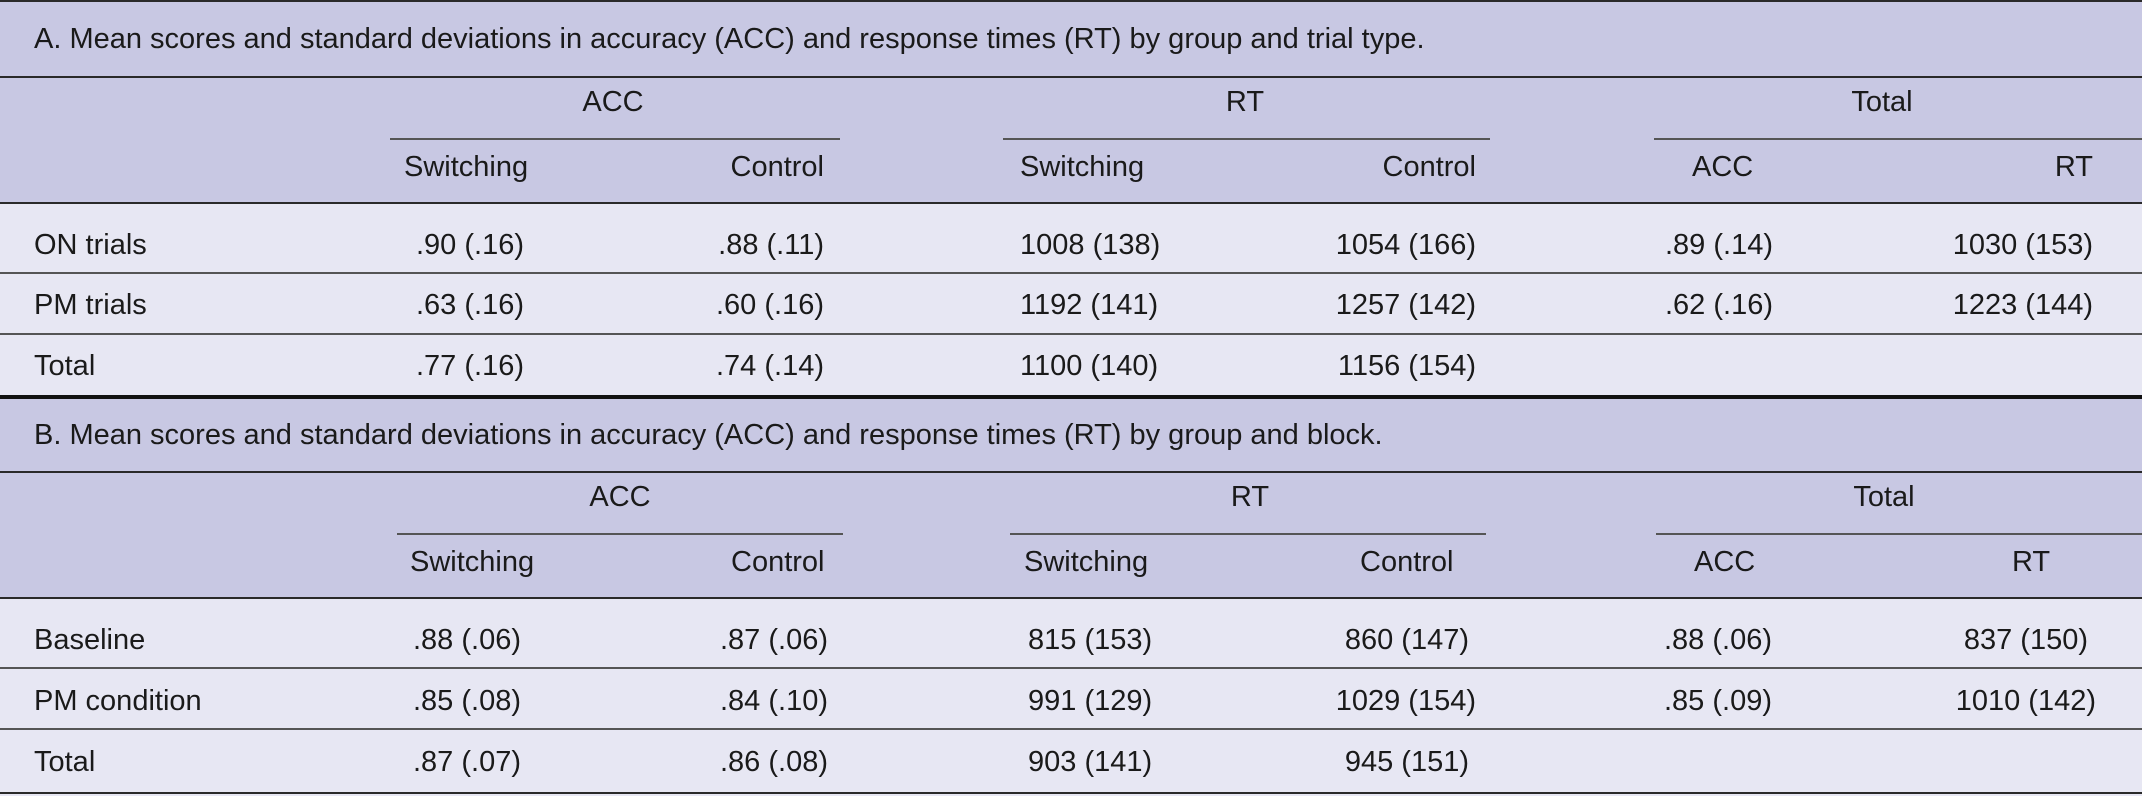 The height and width of the screenshot is (796, 2142). Describe the element at coordinates (470, 245) in the screenshot. I see `table-cell: .90 (.16)` at that location.